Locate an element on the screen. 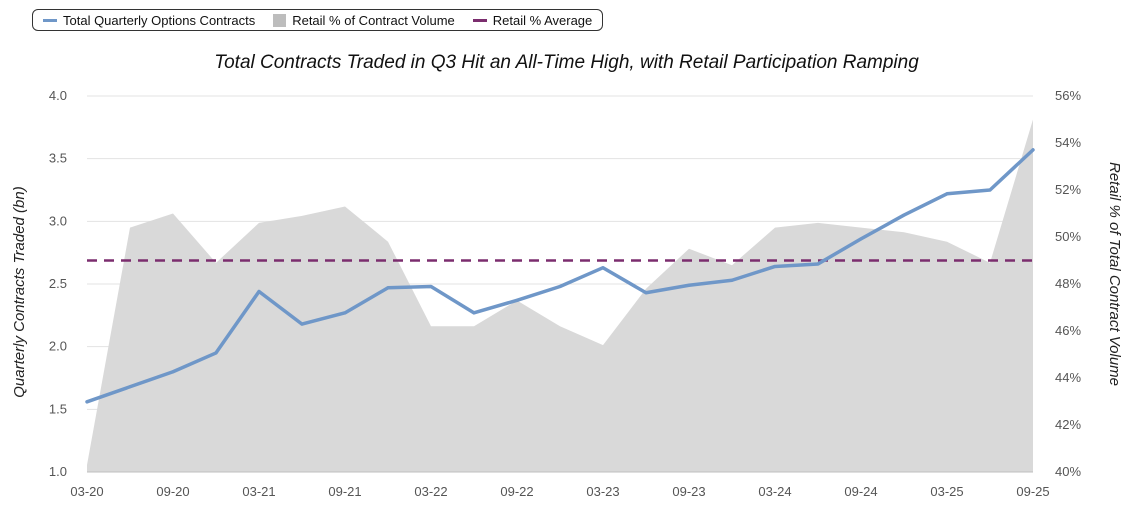 The width and height of the screenshot is (1133, 505). y-tick-label: 1.0 is located at coordinates (58, 471).